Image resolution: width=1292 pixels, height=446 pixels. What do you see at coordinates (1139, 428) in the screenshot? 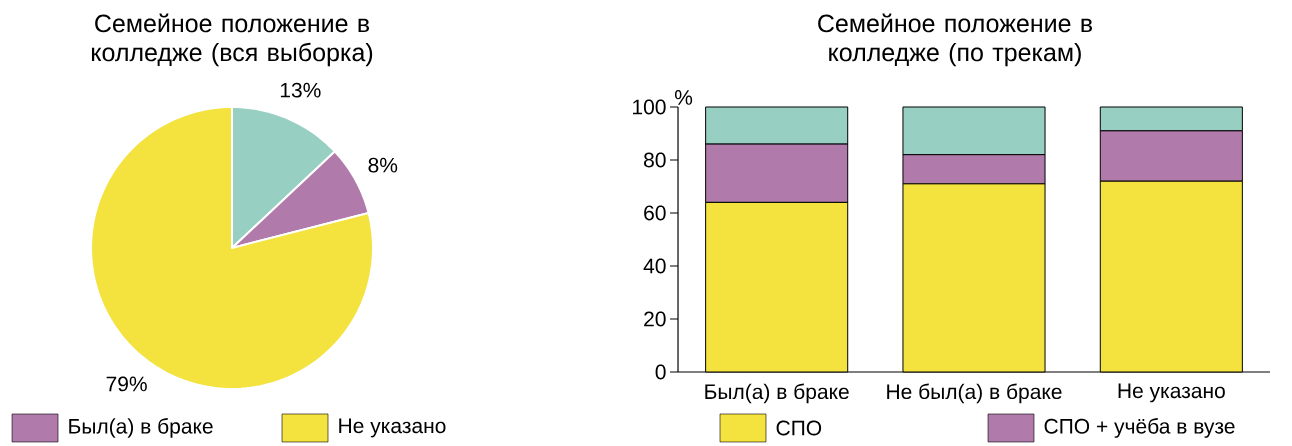
I see `legend-label: СПО + учёба в вузе` at bounding box center [1139, 428].